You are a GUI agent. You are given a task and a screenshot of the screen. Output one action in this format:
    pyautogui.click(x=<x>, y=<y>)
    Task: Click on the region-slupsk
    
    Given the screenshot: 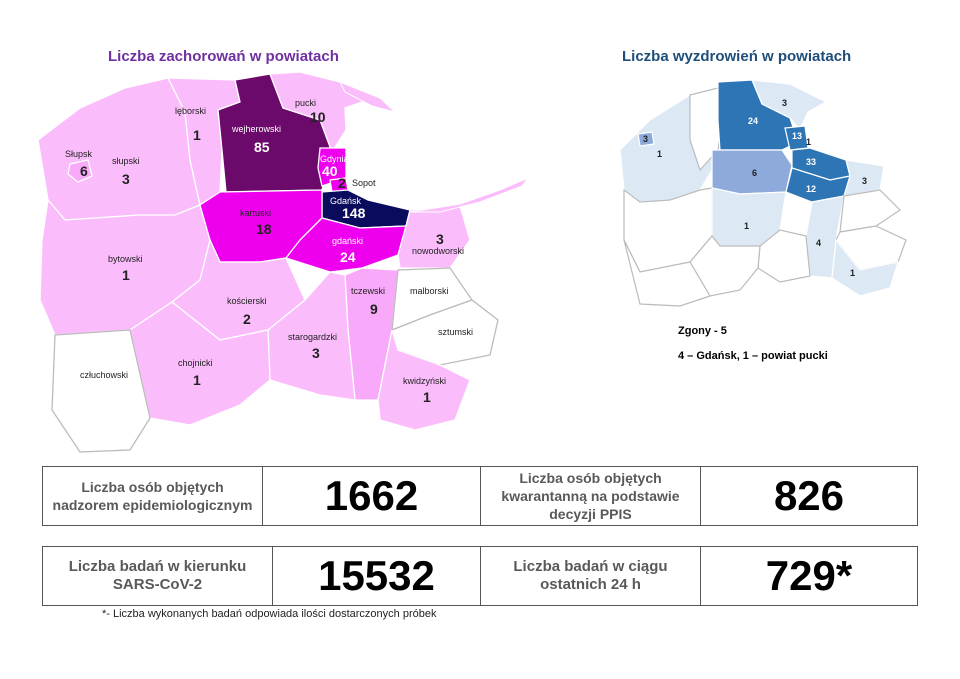 What is the action you would take?
    pyautogui.click(x=80, y=171)
    